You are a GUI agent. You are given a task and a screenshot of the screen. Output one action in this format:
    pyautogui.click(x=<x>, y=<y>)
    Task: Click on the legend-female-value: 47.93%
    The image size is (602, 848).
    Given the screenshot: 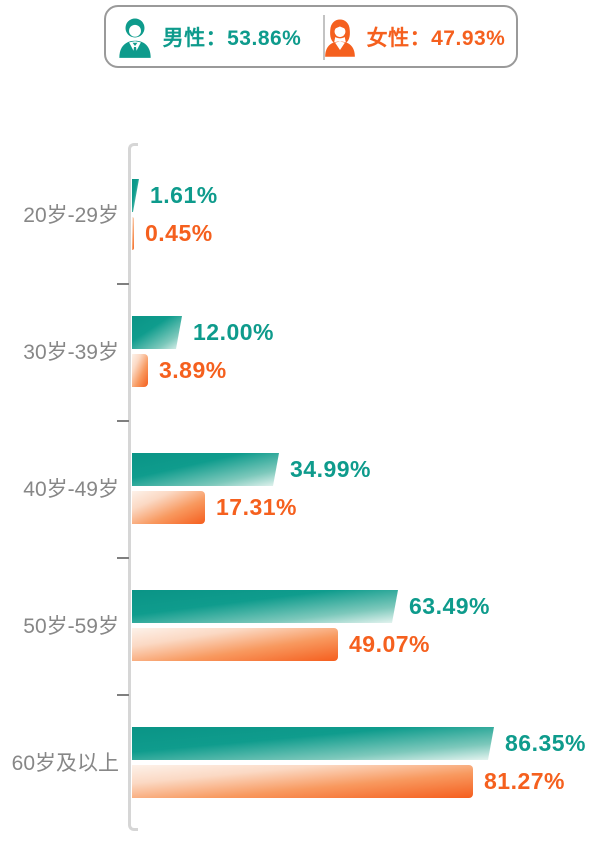 What is the action you would take?
    pyautogui.click(x=468, y=38)
    